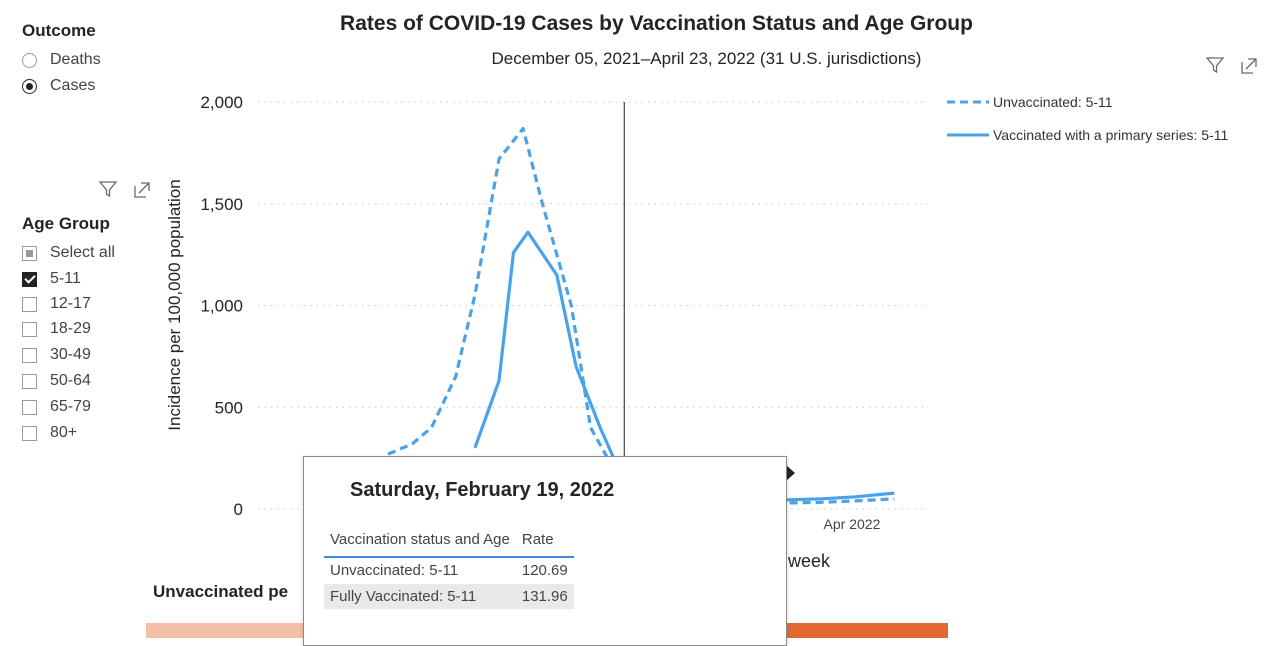 Image resolution: width=1280 pixels, height=646 pixels. What do you see at coordinates (804, 561) in the screenshot?
I see `x-axis-label: f week` at bounding box center [804, 561].